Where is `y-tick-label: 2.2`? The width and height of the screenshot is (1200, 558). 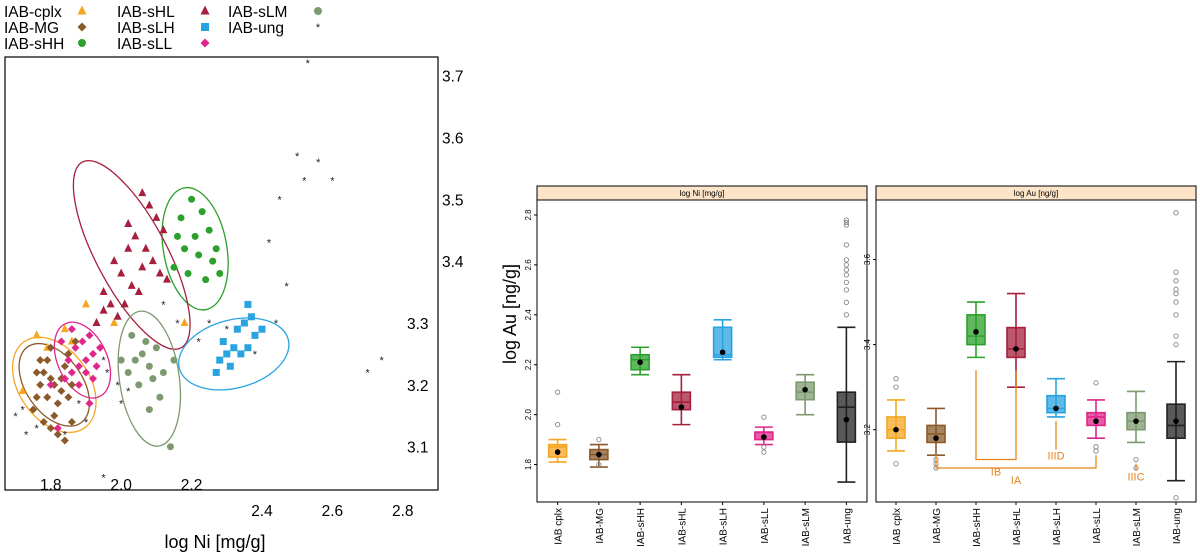
y-tick-label: 2.2 is located at coordinates (528, 365).